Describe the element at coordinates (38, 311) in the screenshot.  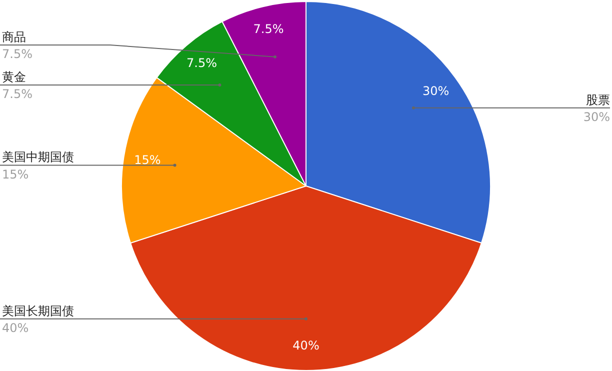
I see `slice-label: 美国长期国债` at that location.